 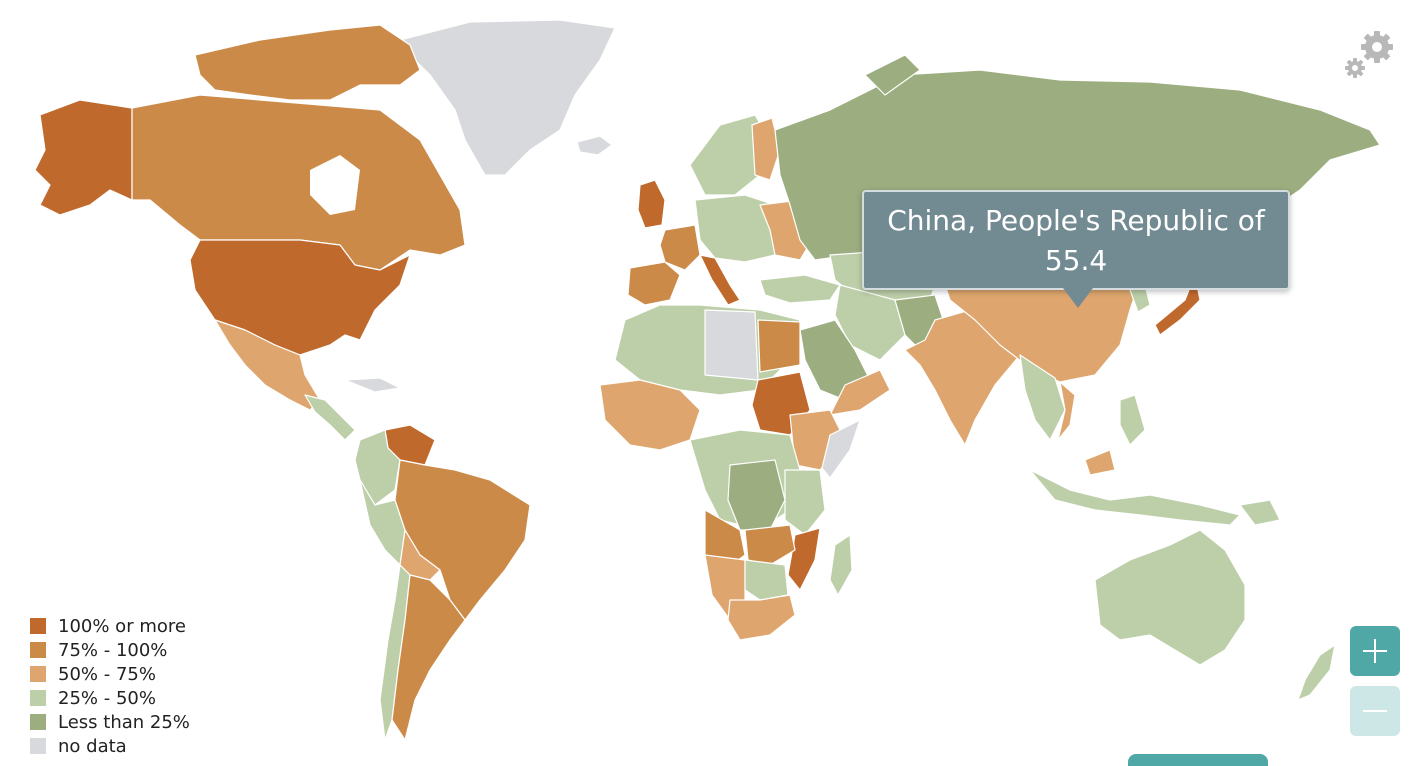 I want to click on minus-icon, so click(x=1375, y=711).